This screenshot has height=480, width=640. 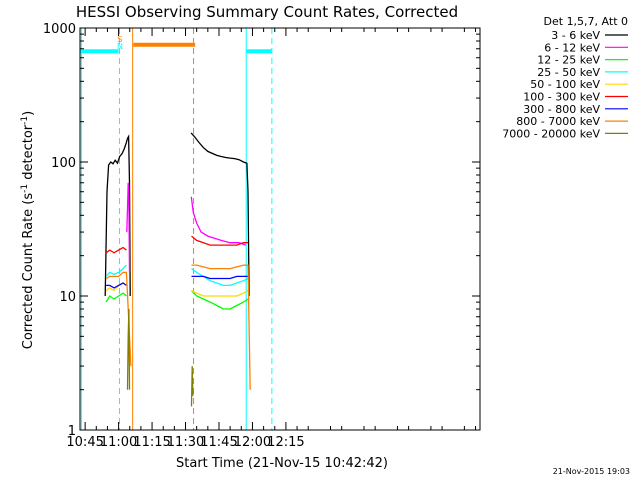 I want to click on x-axis-label: Start Time (21-Nov-15 10:42:42), so click(x=282, y=463).